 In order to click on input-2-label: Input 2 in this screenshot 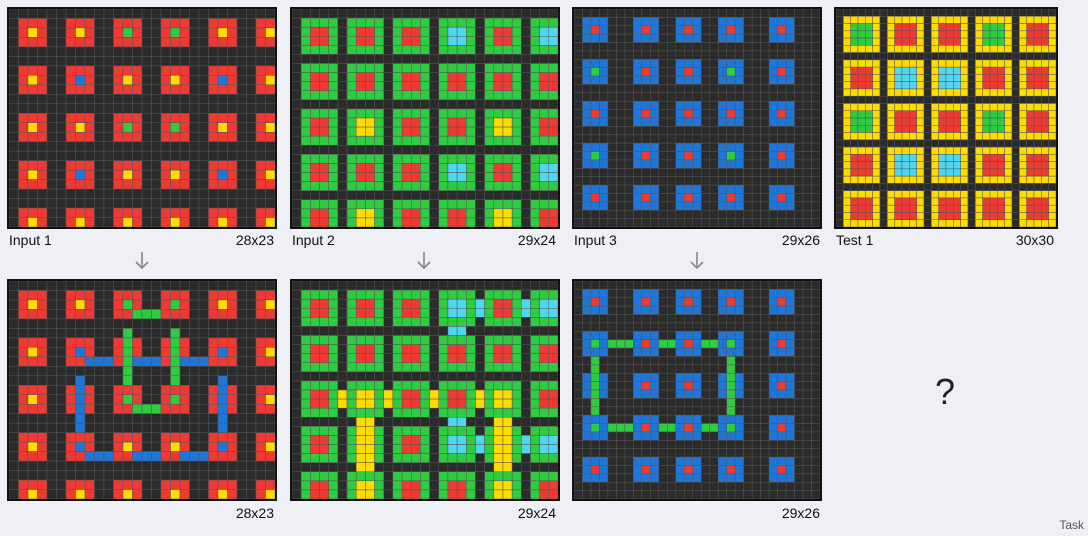, I will do `click(313, 240)`.